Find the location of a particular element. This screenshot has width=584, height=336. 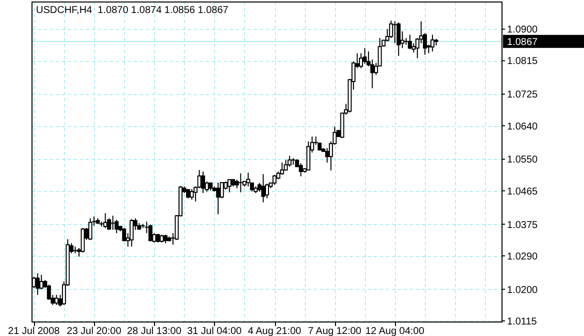

x-tick-label: 12 Aug 04:00 is located at coordinates (395, 331).